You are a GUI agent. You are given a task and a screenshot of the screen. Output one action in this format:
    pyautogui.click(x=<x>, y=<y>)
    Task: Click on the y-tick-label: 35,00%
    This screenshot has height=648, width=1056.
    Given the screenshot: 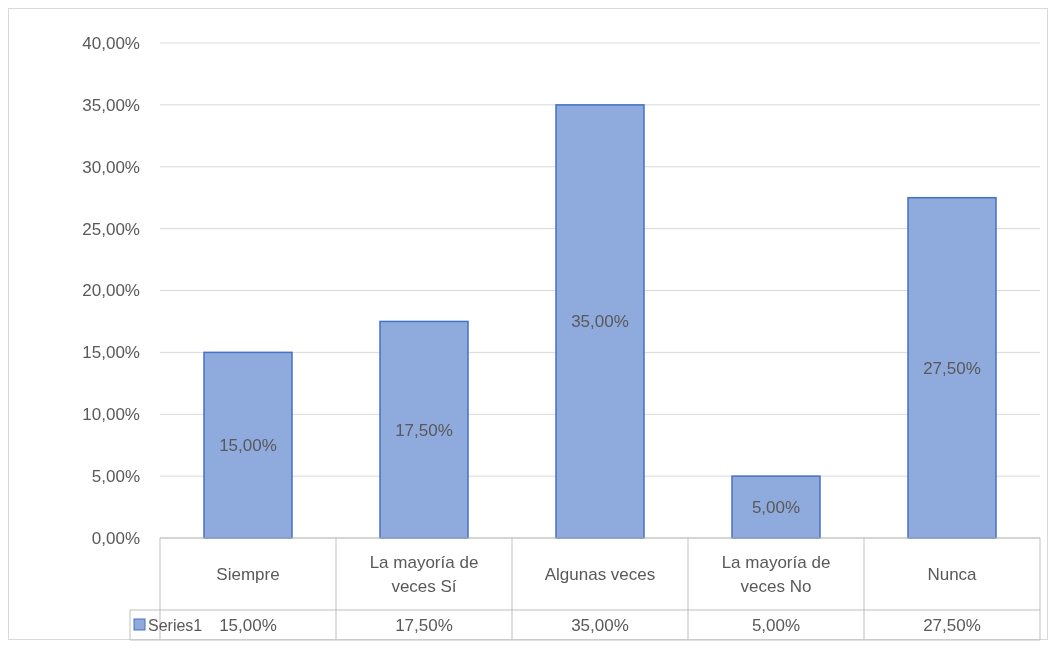 What is the action you would take?
    pyautogui.click(x=111, y=105)
    